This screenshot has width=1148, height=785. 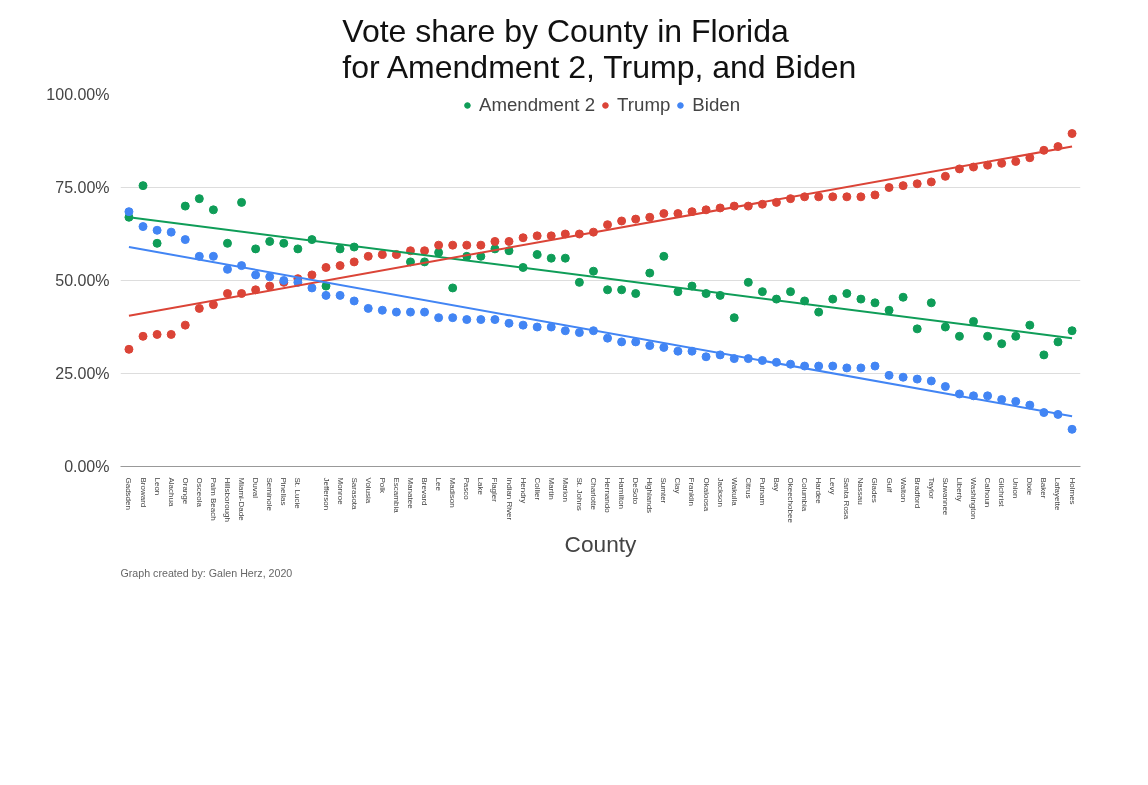 I want to click on x-tick-label: Highlands, so click(x=650, y=495).